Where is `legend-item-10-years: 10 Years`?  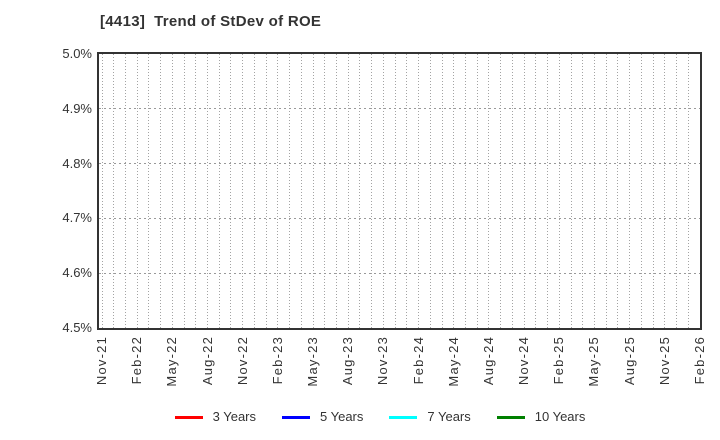
legend-item-10-years: 10 Years is located at coordinates (541, 417).